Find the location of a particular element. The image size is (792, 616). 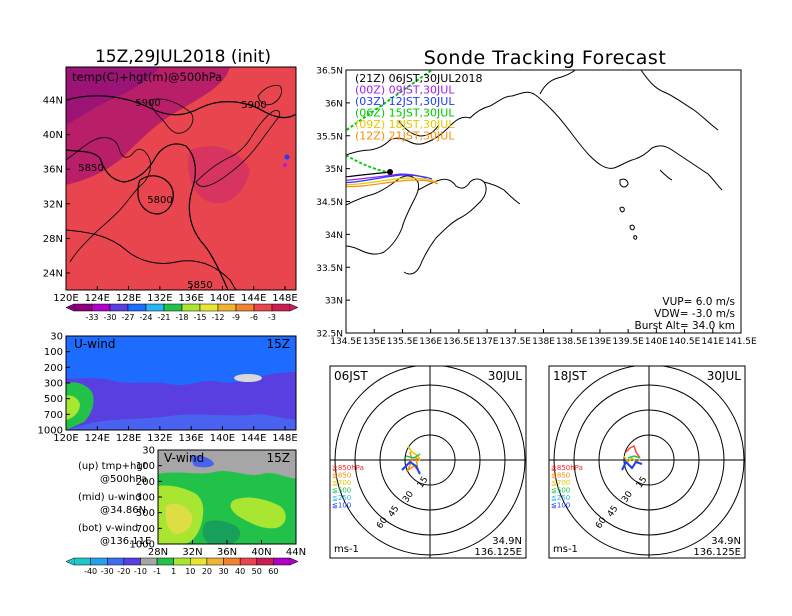

uwind-lon-tick-label: 128E is located at coordinates (128, 438).